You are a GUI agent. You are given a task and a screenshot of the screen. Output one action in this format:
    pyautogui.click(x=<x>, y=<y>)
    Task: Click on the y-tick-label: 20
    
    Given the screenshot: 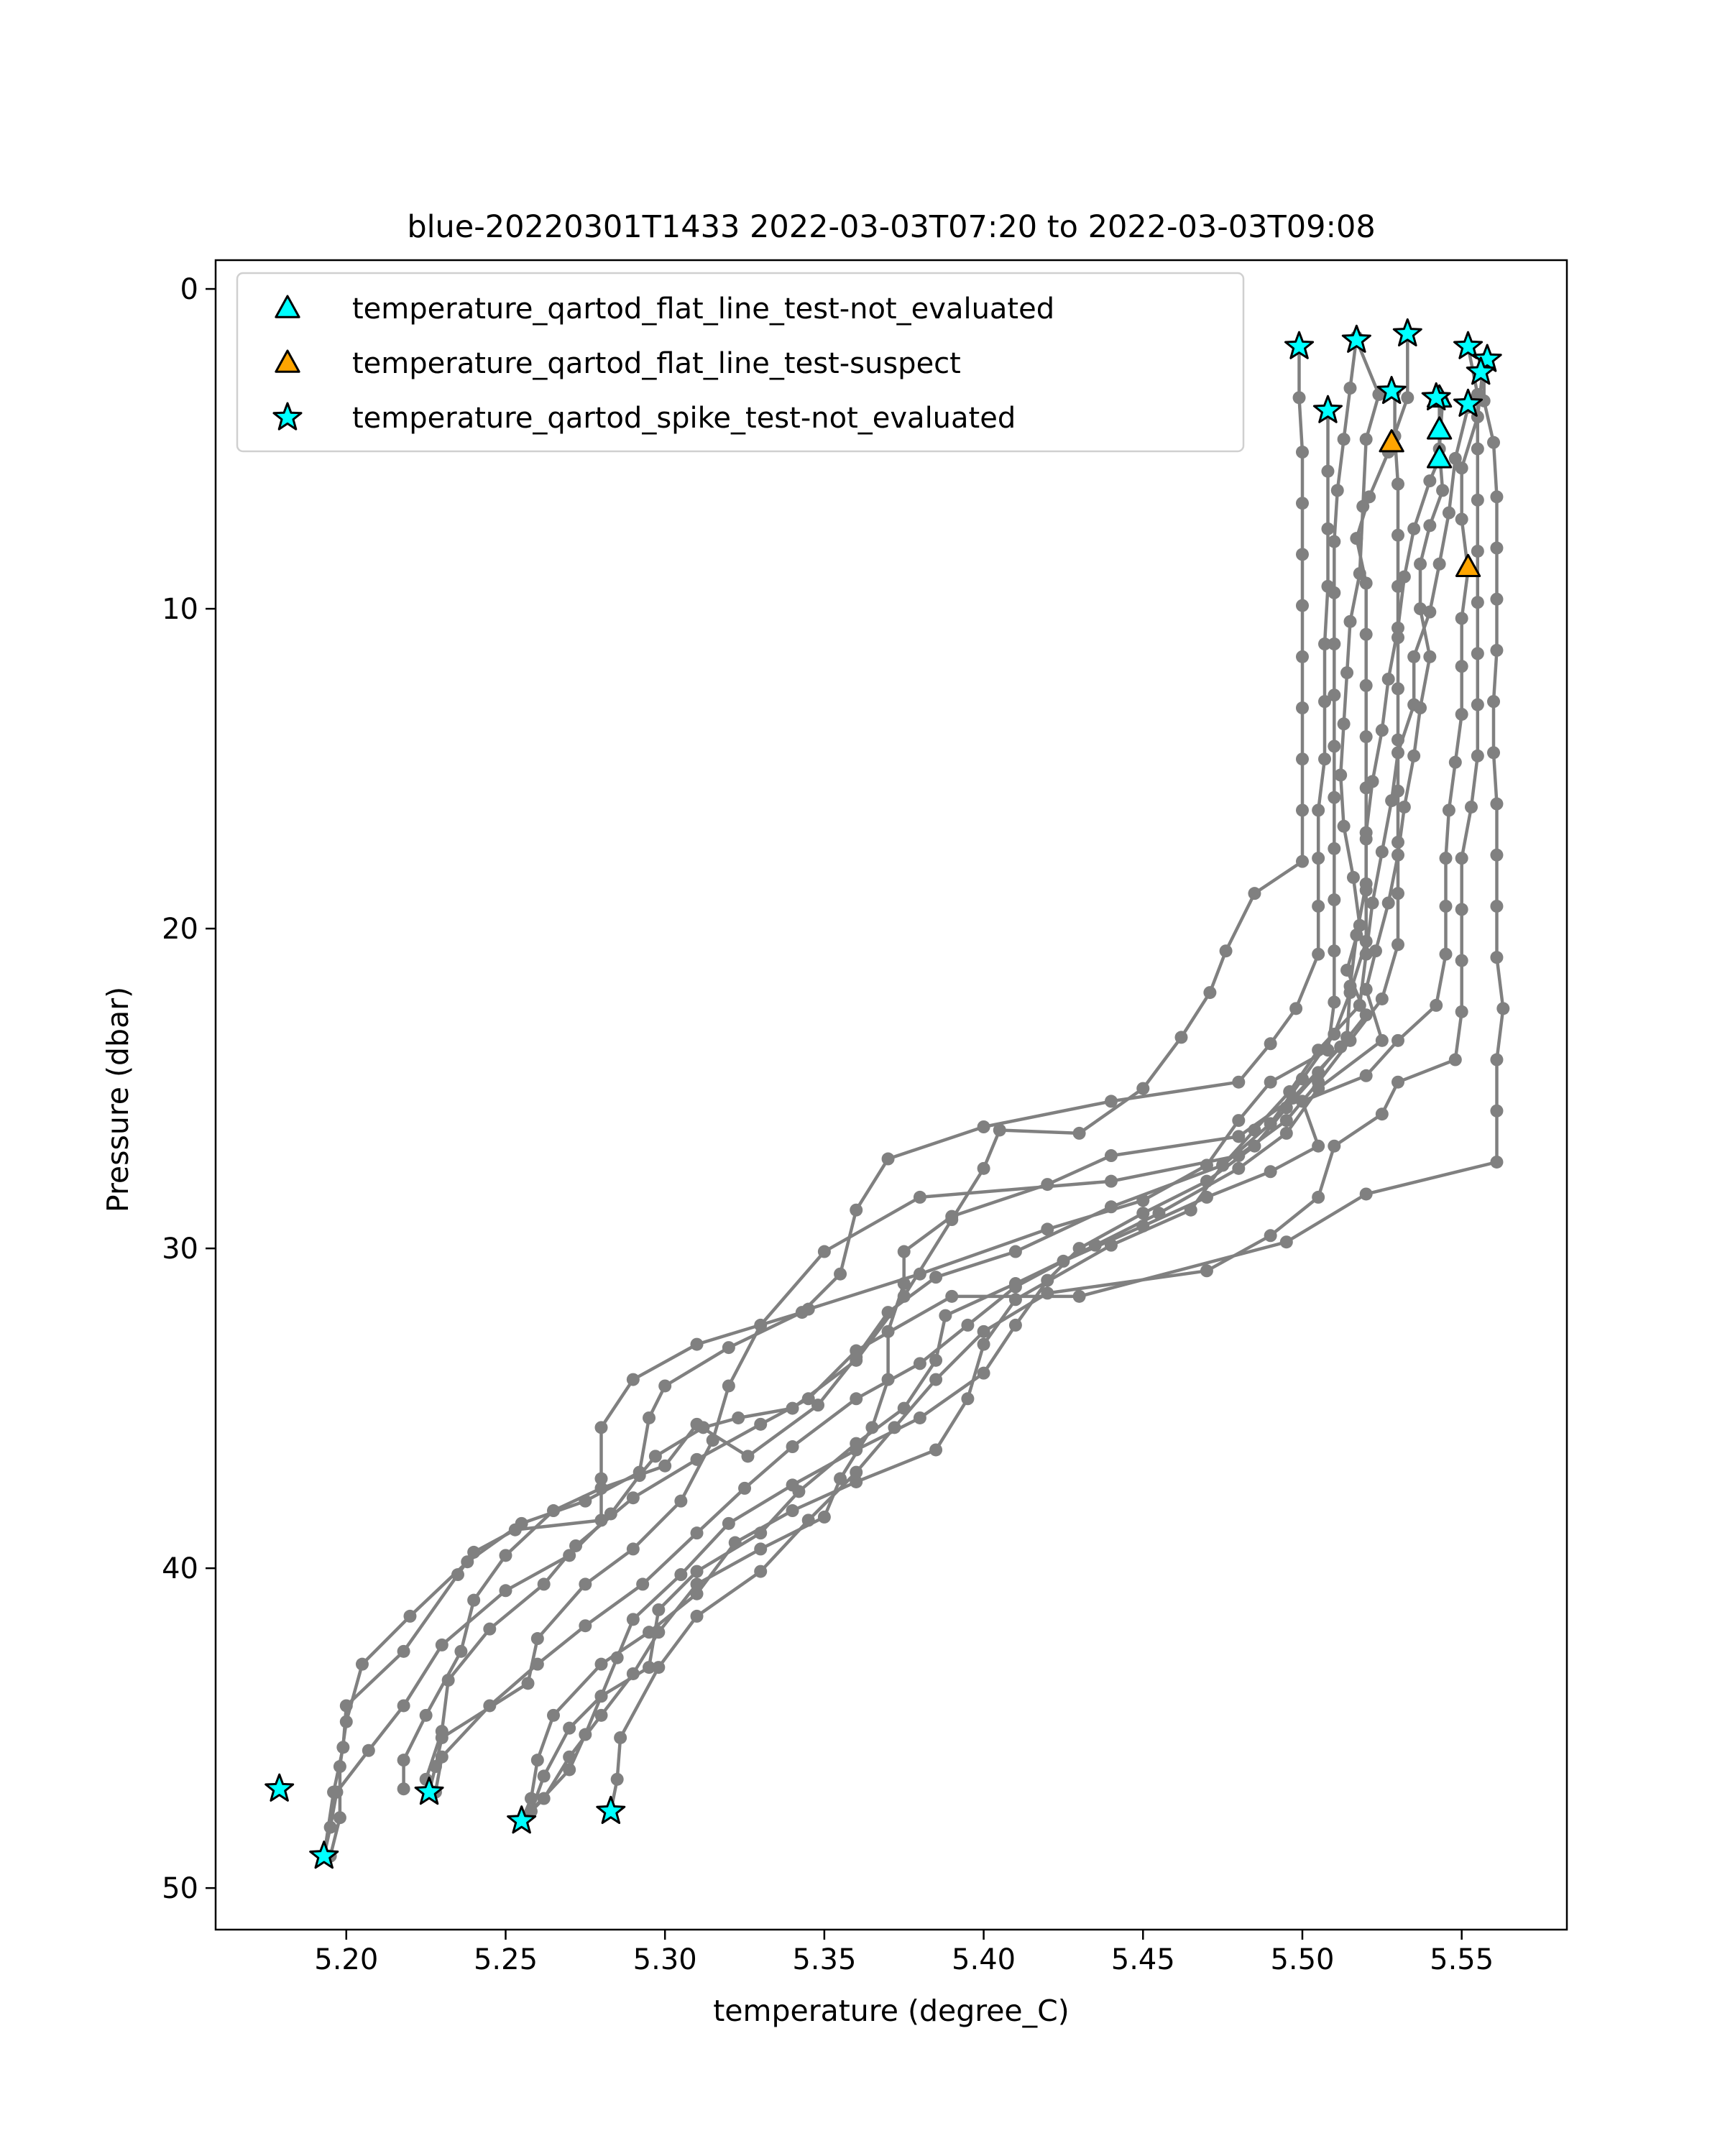 What is the action you would take?
    pyautogui.click(x=180, y=930)
    